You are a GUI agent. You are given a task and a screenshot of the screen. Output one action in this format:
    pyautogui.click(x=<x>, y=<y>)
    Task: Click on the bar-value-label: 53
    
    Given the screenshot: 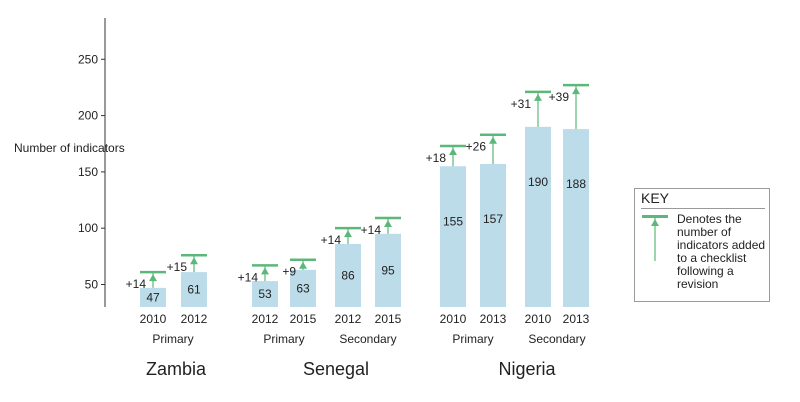 What is the action you would take?
    pyautogui.click(x=265, y=294)
    